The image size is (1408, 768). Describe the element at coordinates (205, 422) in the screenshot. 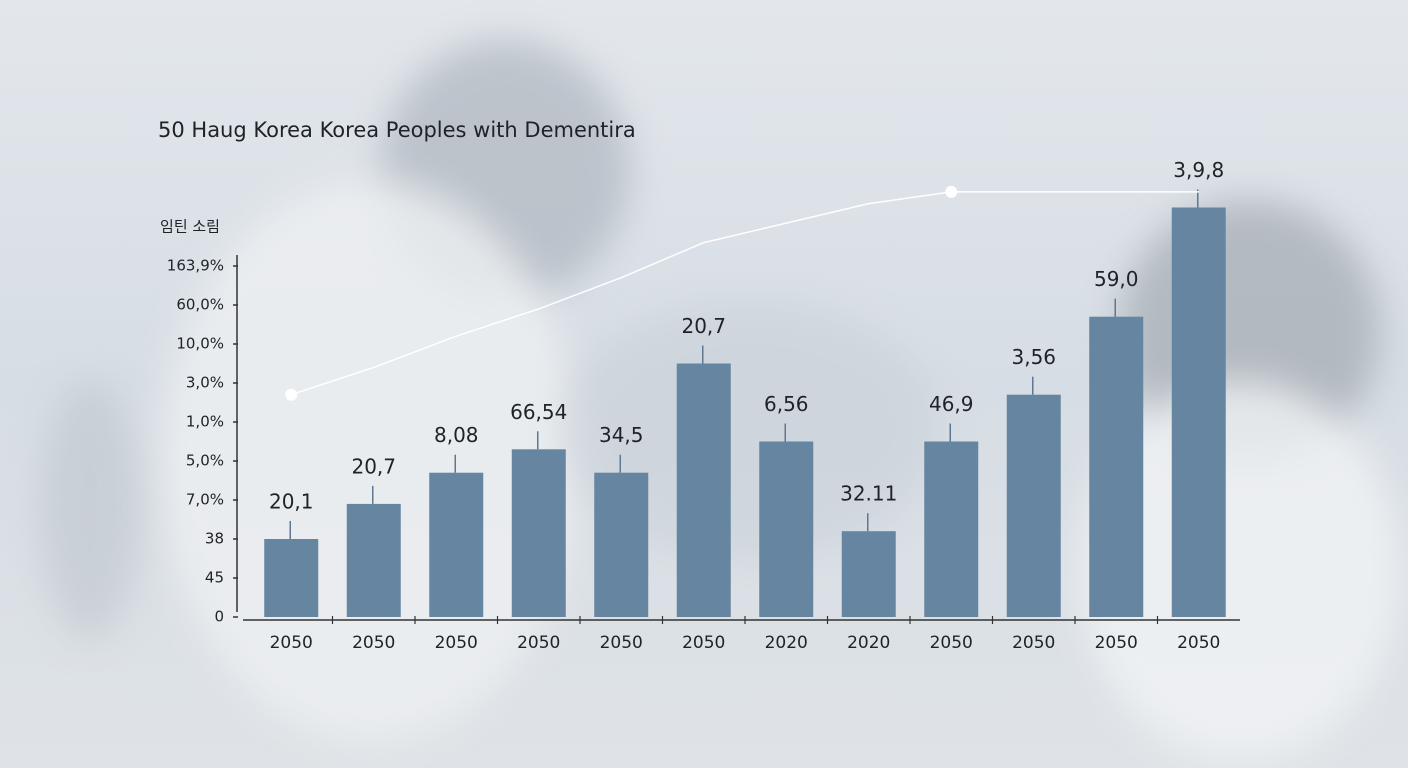

I see `y-tick-label: 1,0%` at that location.